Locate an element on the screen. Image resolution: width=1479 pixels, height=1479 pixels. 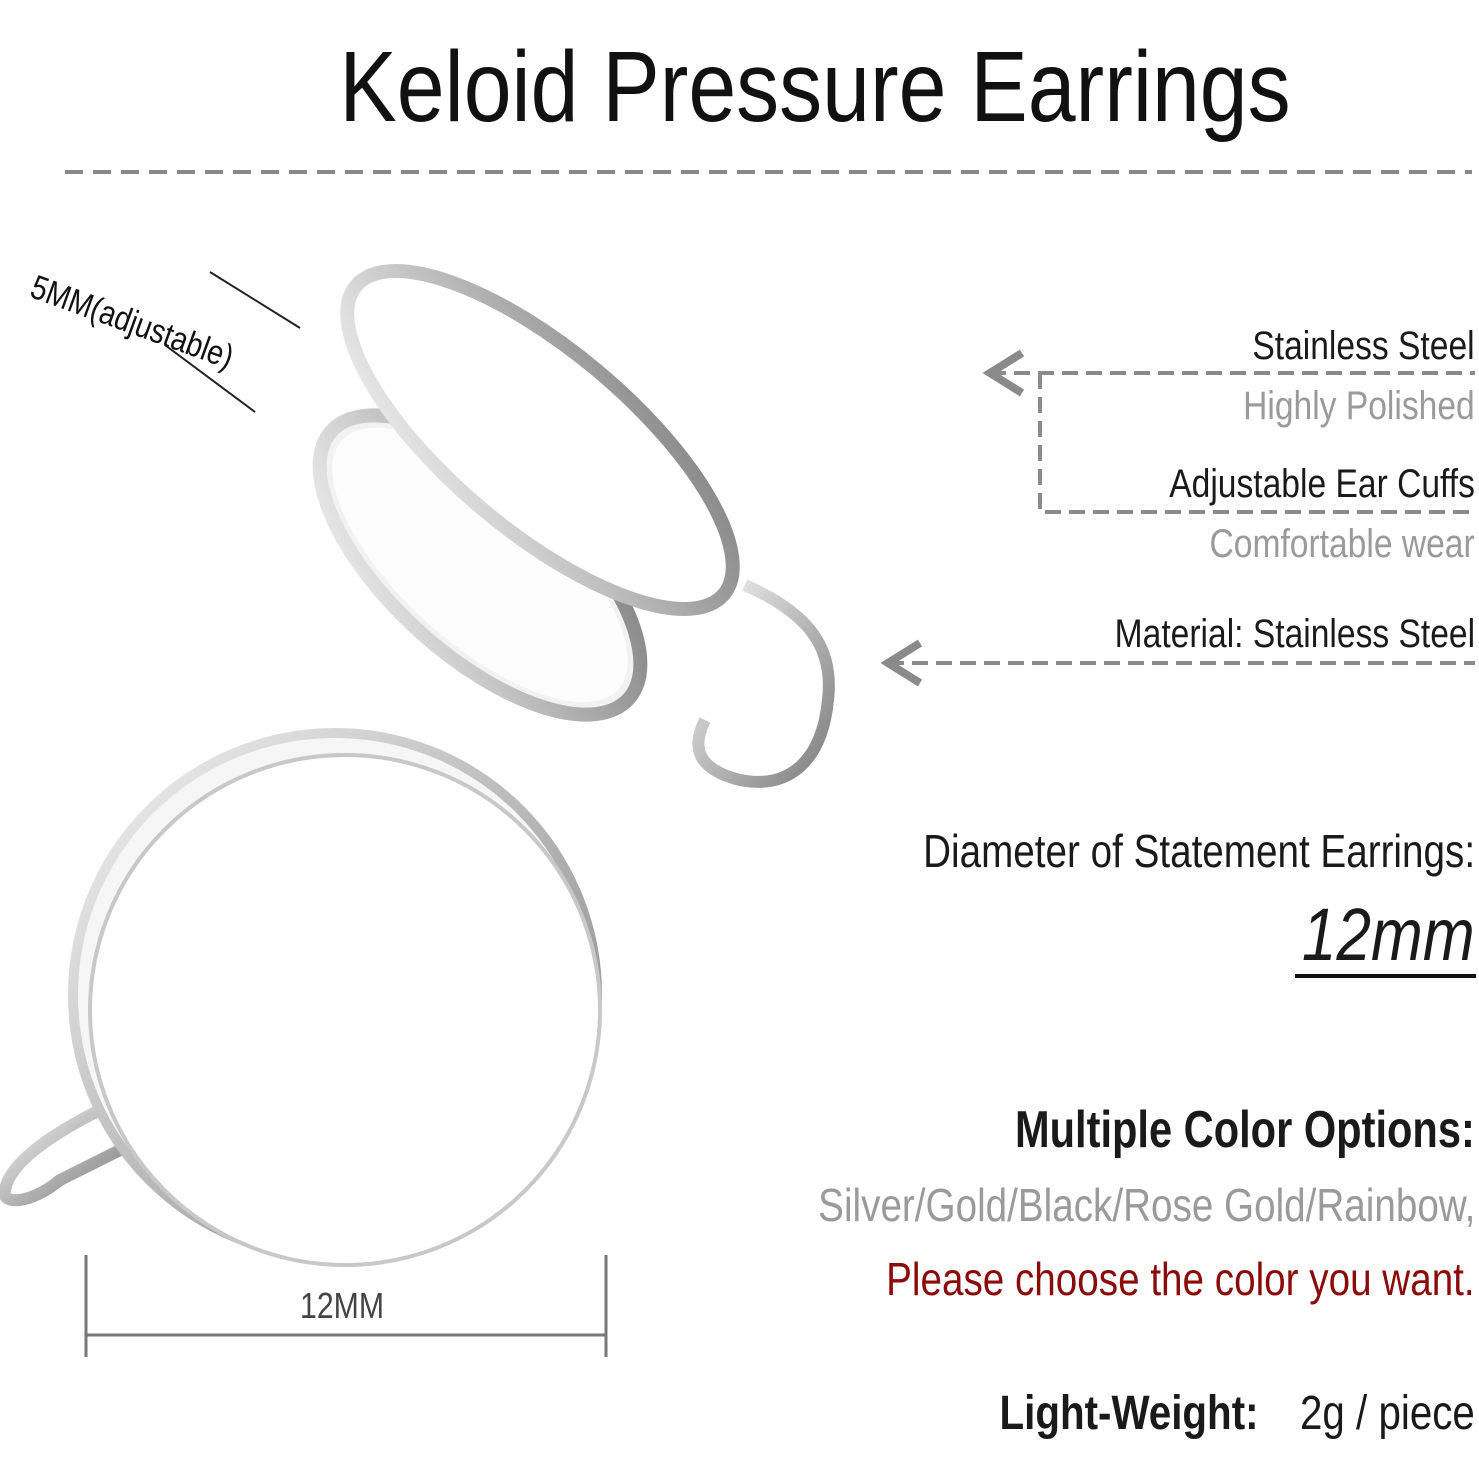
diameter-label: Diameter of Statement Earrings: is located at coordinates (1199, 851).